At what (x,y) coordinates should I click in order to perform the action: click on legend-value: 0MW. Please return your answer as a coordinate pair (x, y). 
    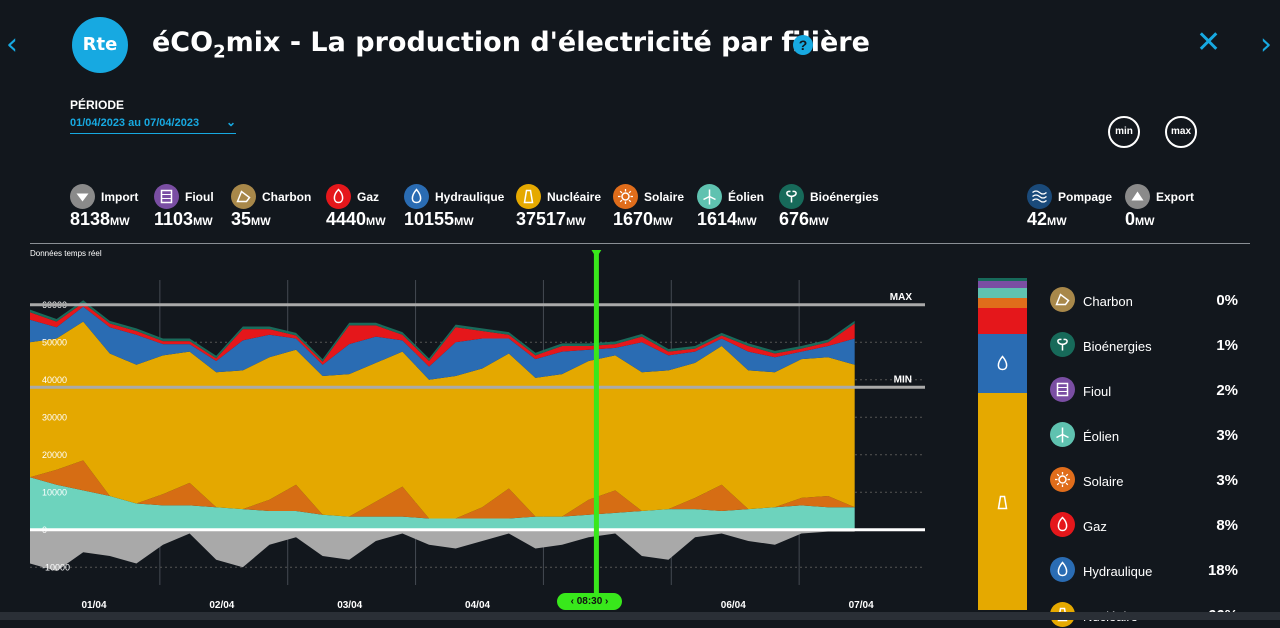
    Looking at the image, I should click on (1140, 219).